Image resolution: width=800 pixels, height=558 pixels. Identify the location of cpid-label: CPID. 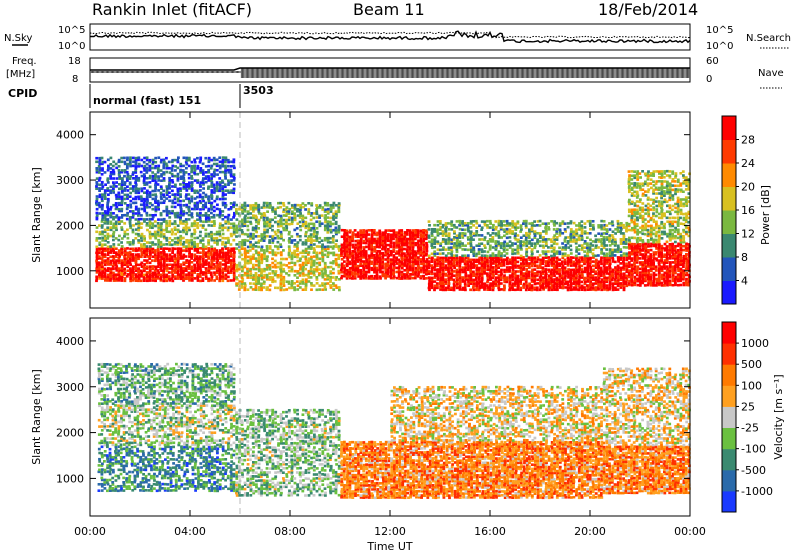
(22, 93).